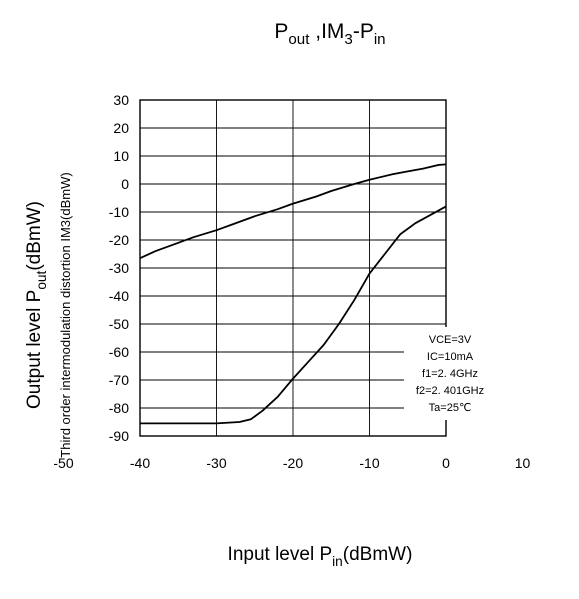  What do you see at coordinates (450, 357) in the screenshot?
I see `annotation-line-2: IC=10mA` at bounding box center [450, 357].